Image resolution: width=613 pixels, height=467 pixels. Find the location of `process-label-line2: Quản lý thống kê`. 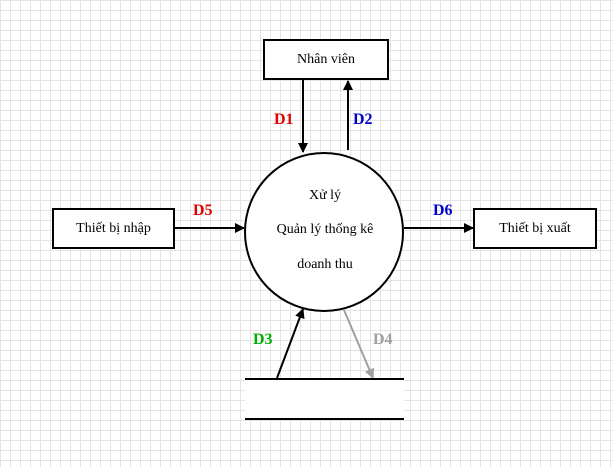

process-label-line2: Quản lý thống kê is located at coordinates (325, 229).